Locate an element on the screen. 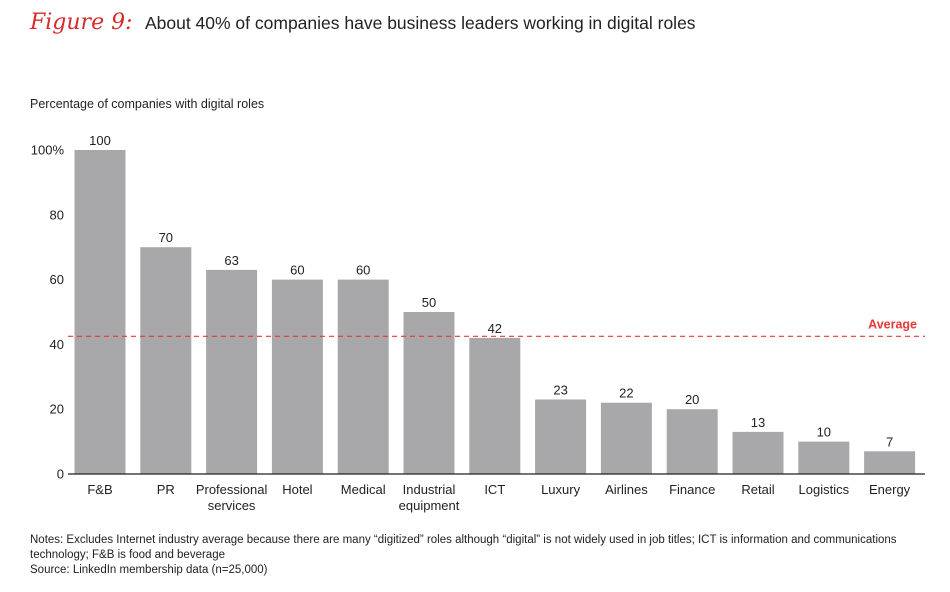  bar-value-label-5: 50 is located at coordinates (429, 302).